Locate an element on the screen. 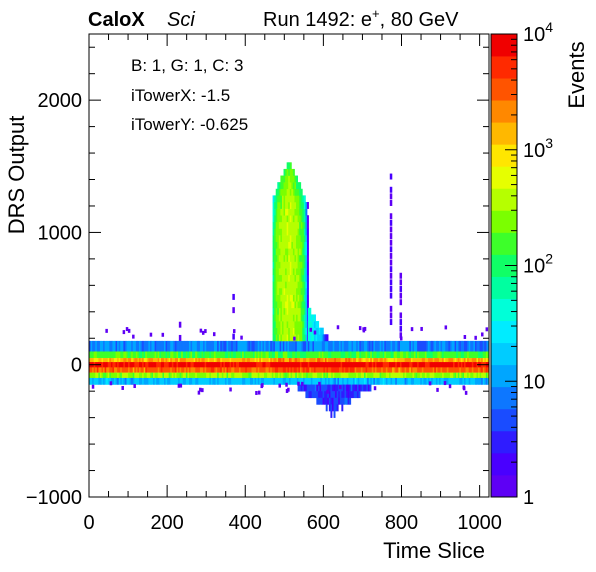 The height and width of the screenshot is (572, 596). heatmap-cell-sparse is located at coordinates (233, 336).